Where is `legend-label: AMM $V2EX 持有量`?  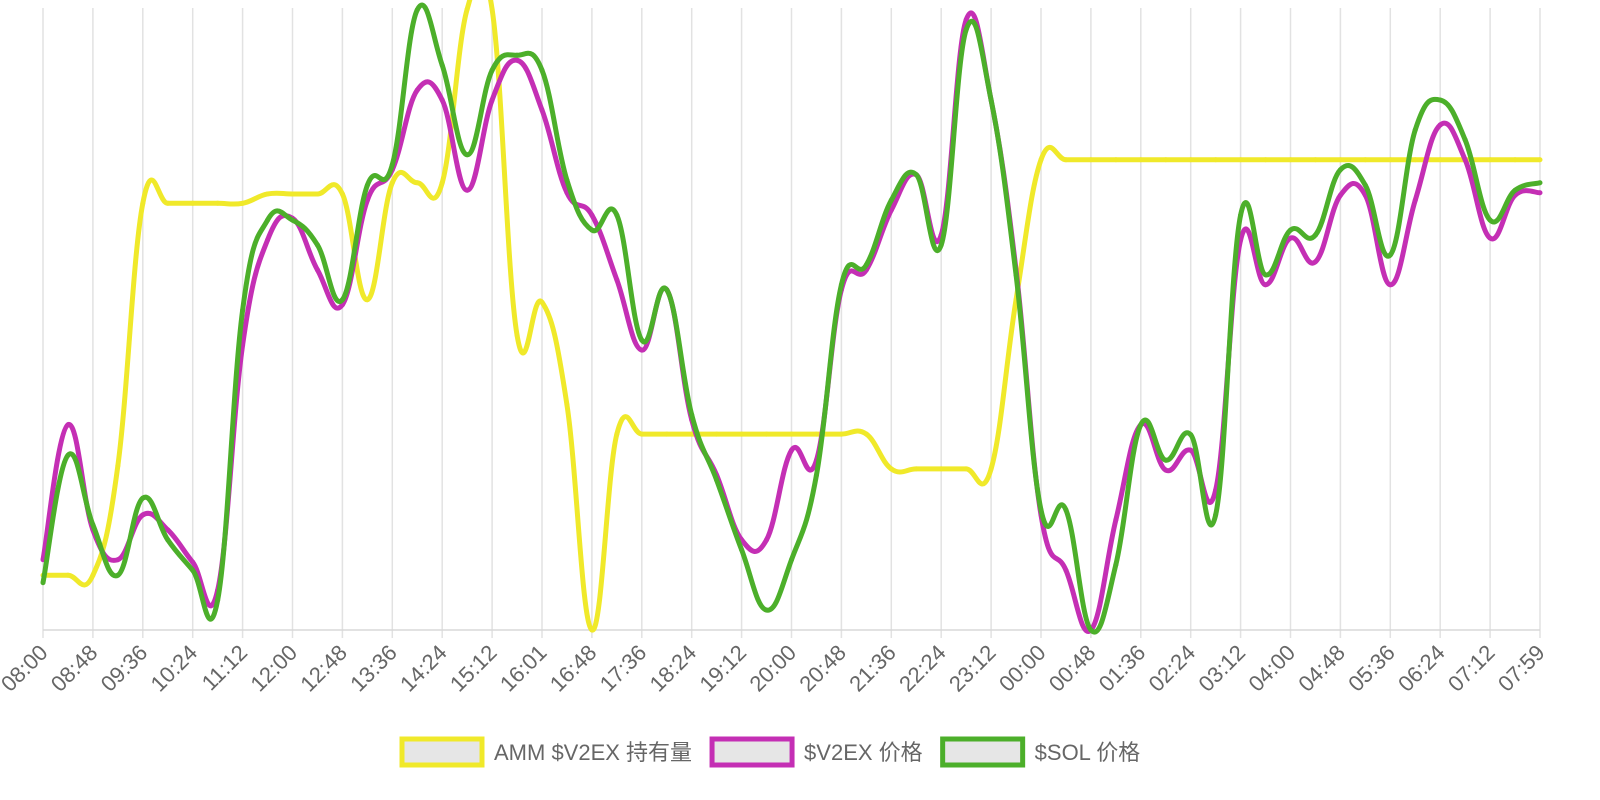
legend-label: AMM $V2EX 持有量 is located at coordinates (593, 752).